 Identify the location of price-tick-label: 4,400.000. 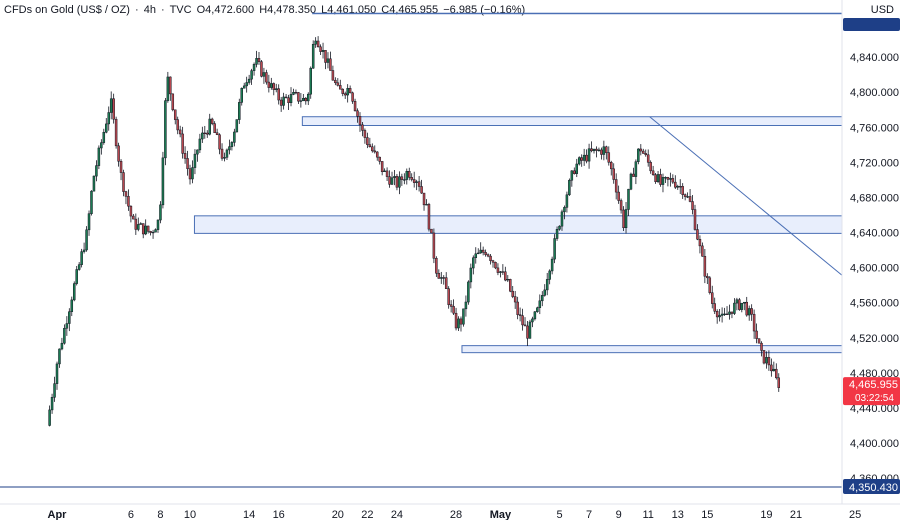
(874, 444).